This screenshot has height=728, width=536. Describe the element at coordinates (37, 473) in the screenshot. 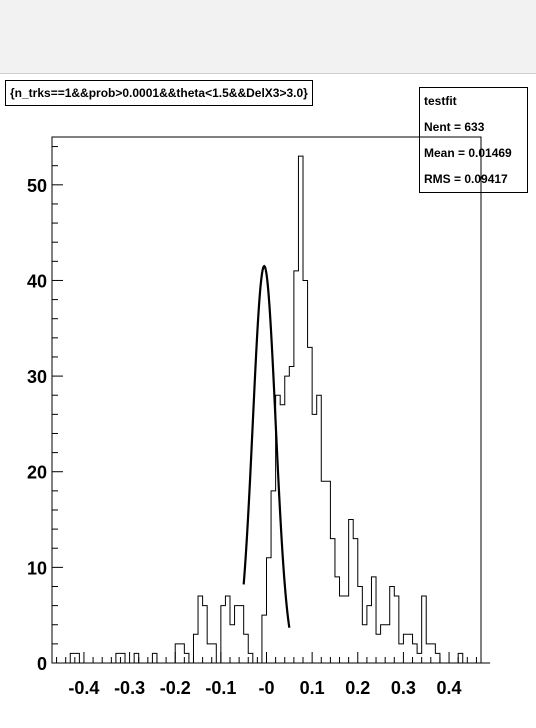

I see `y-tick-label: 20` at that location.